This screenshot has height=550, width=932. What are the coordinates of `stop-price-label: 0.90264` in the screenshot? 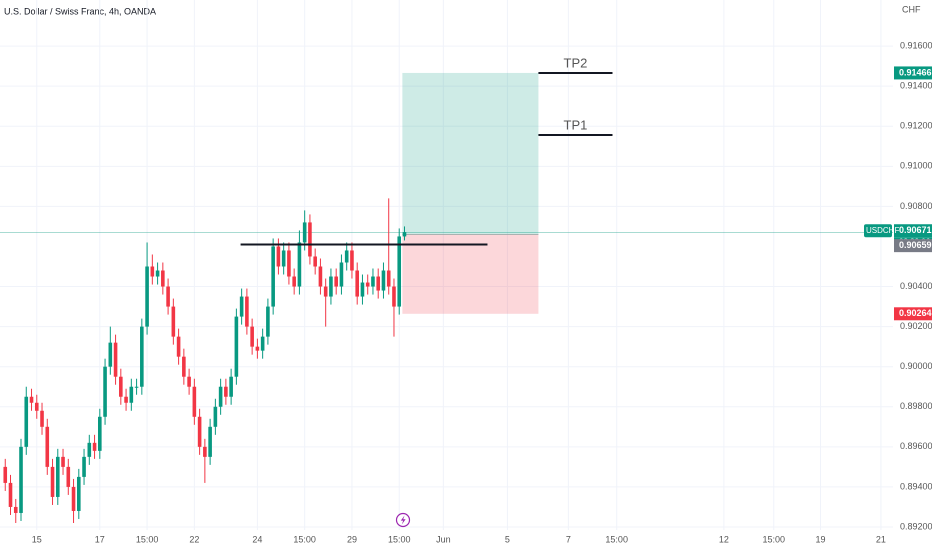 It's located at (915, 313).